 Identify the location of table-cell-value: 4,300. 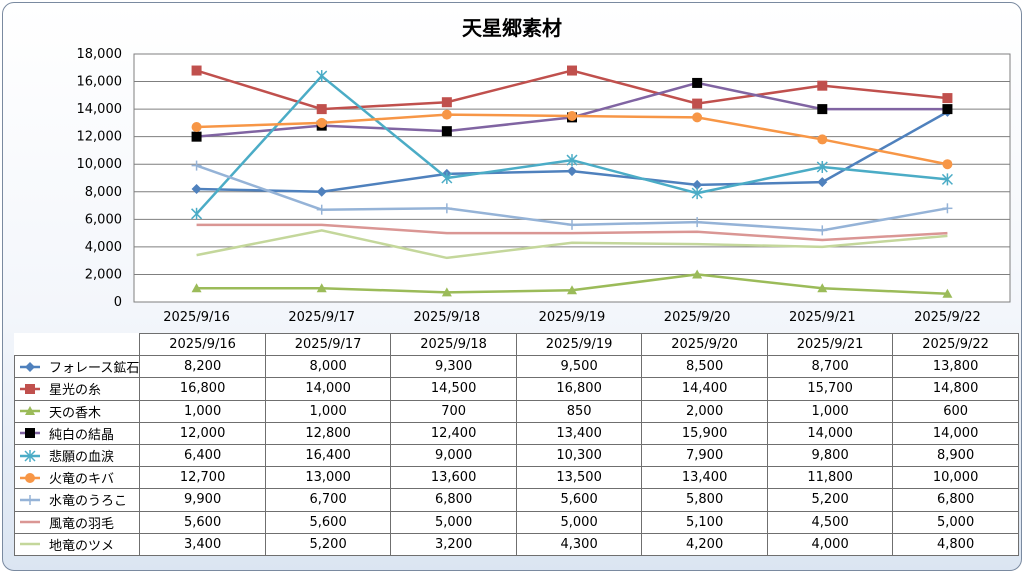
(579, 544).